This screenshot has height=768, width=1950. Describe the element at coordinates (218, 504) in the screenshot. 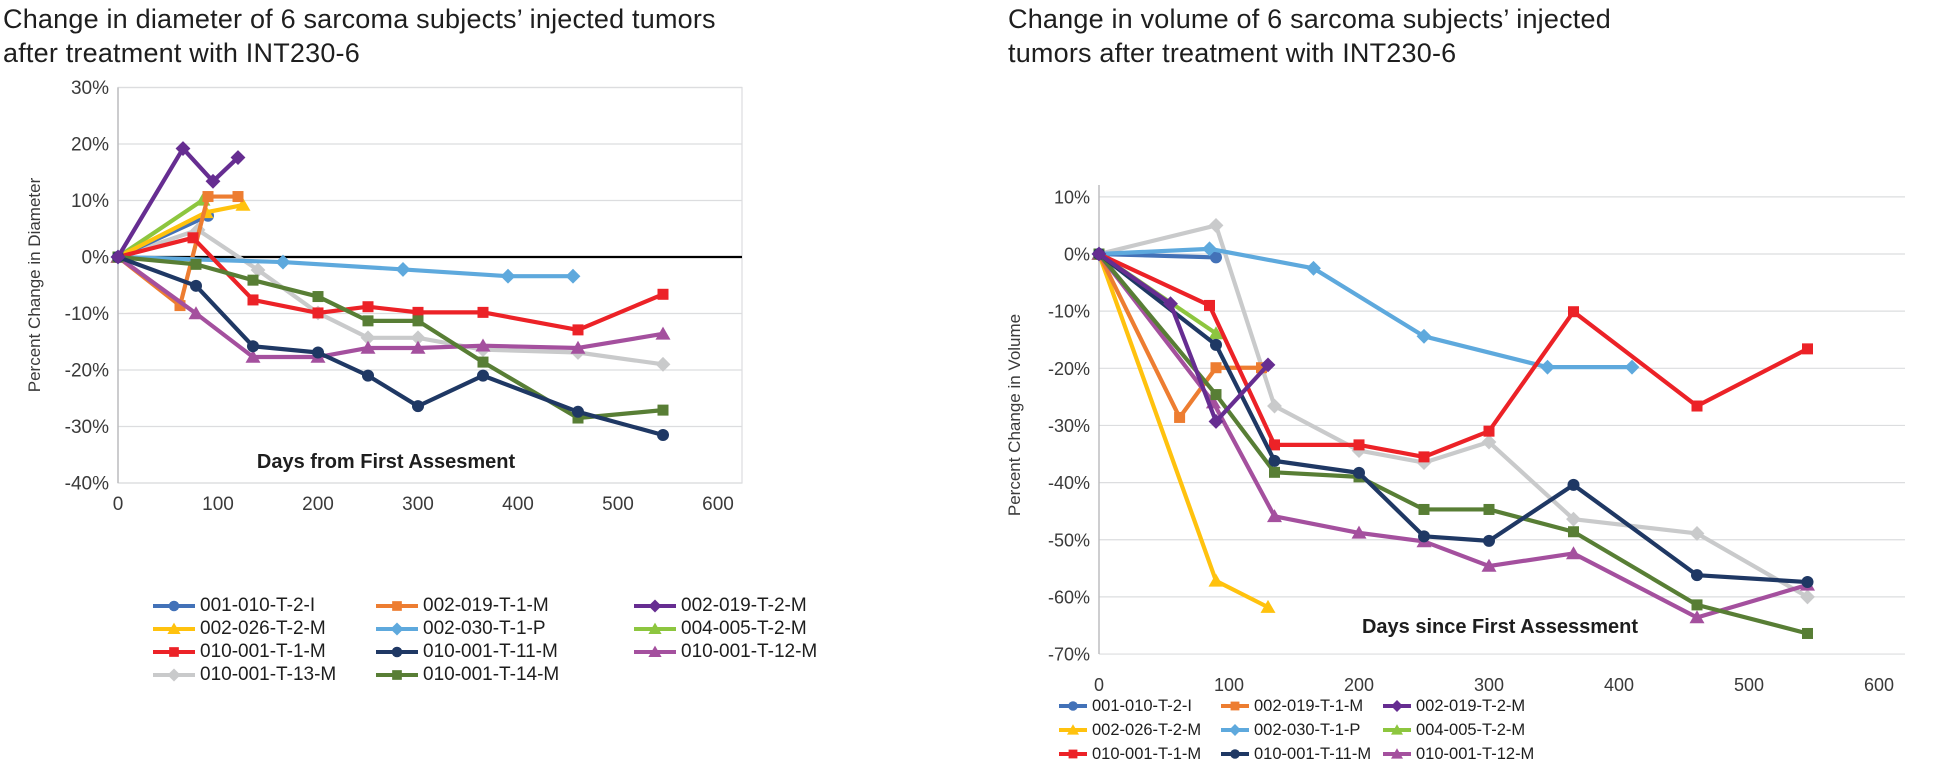

I see `x-axis-tick-label: 100` at that location.